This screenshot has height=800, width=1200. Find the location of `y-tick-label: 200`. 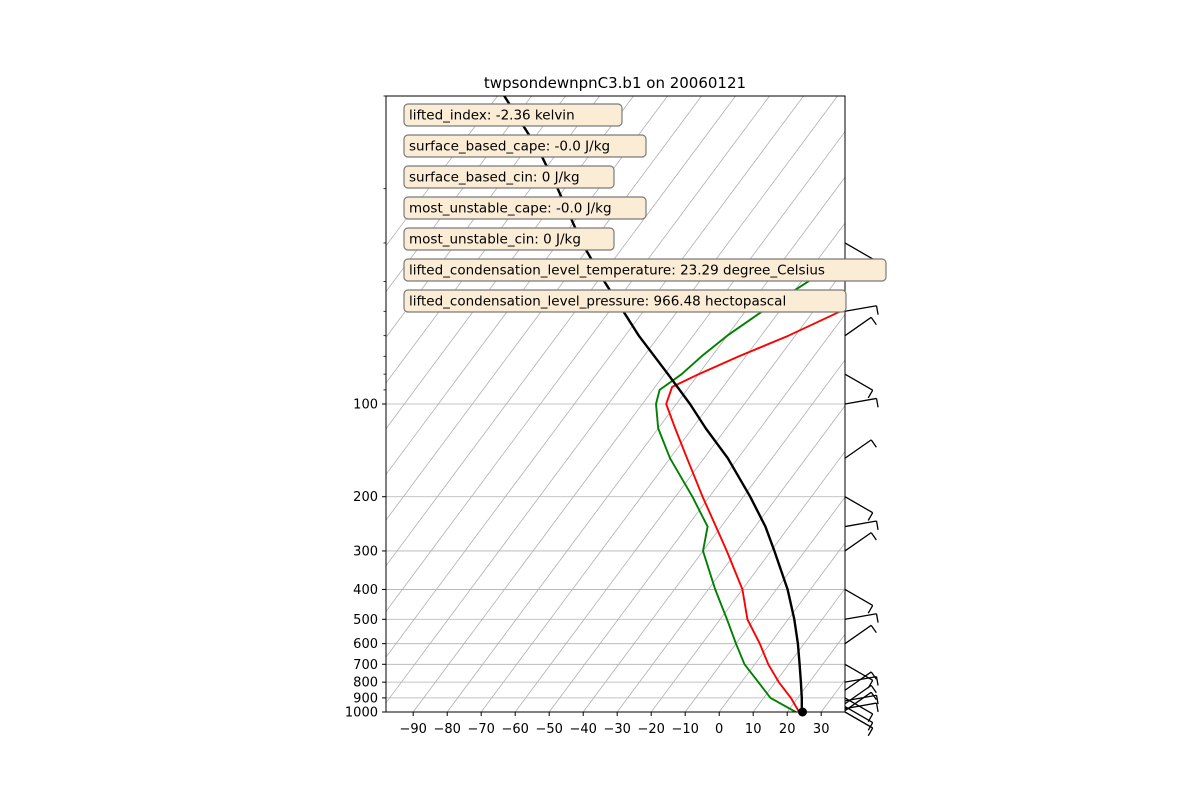

y-tick-label: 200 is located at coordinates (365, 497).